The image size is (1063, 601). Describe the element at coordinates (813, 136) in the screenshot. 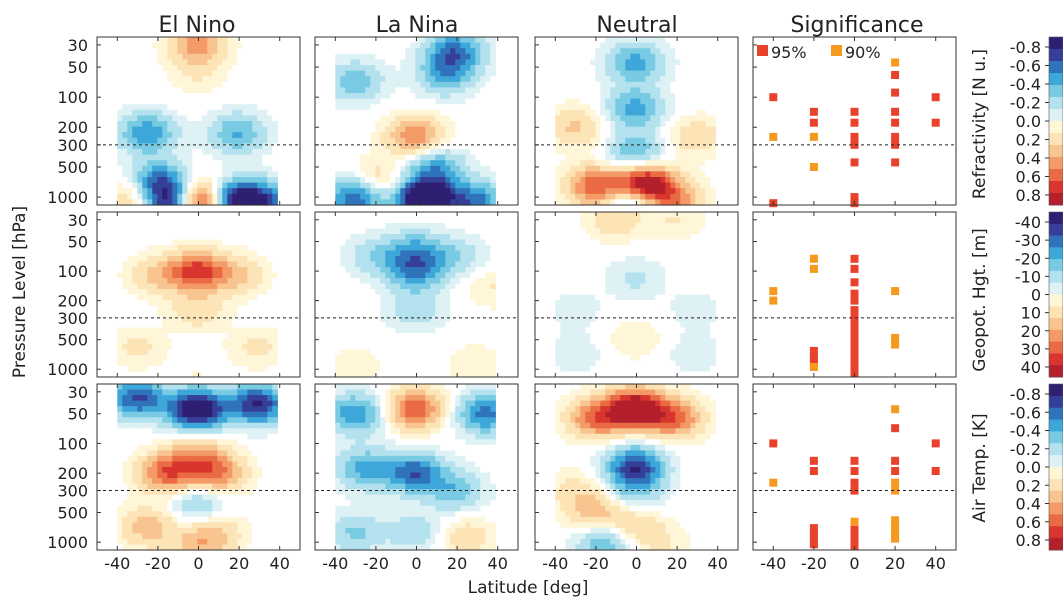

I see `significance-marker` at that location.